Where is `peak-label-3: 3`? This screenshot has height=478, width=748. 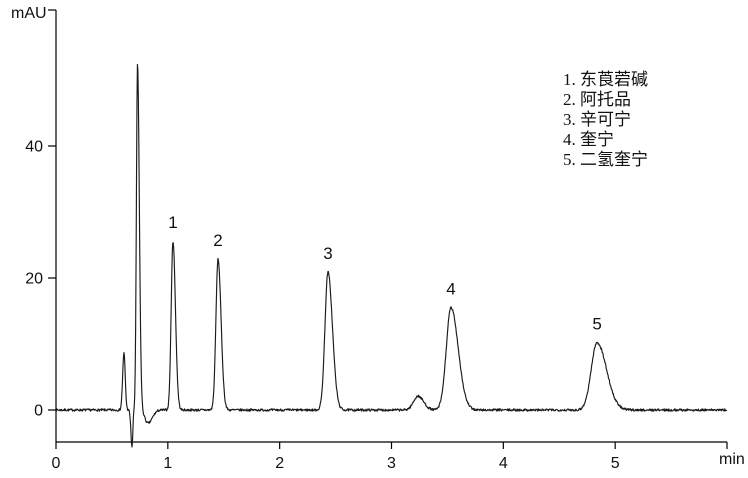
peak-label-3: 3 is located at coordinates (327, 253).